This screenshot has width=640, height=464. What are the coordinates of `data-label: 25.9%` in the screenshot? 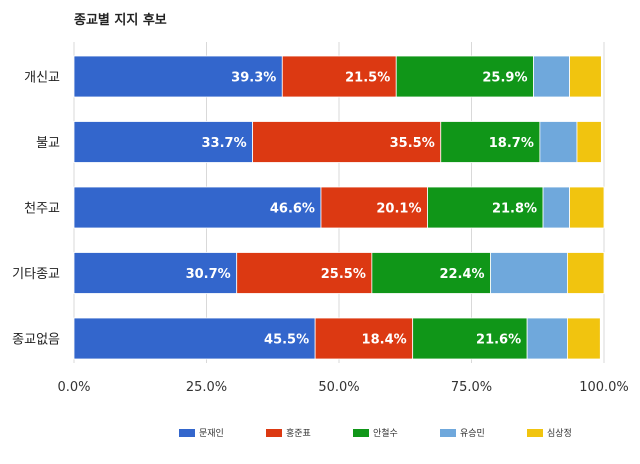 It's located at (504, 78).